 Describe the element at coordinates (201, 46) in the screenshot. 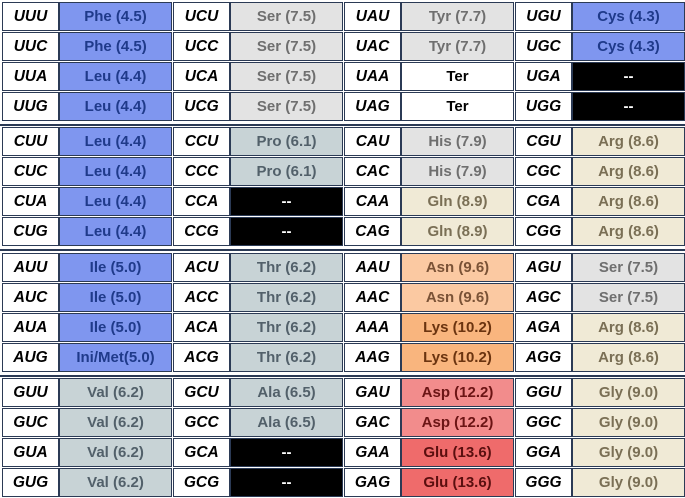

I see `codon-cell: UCC` at that location.